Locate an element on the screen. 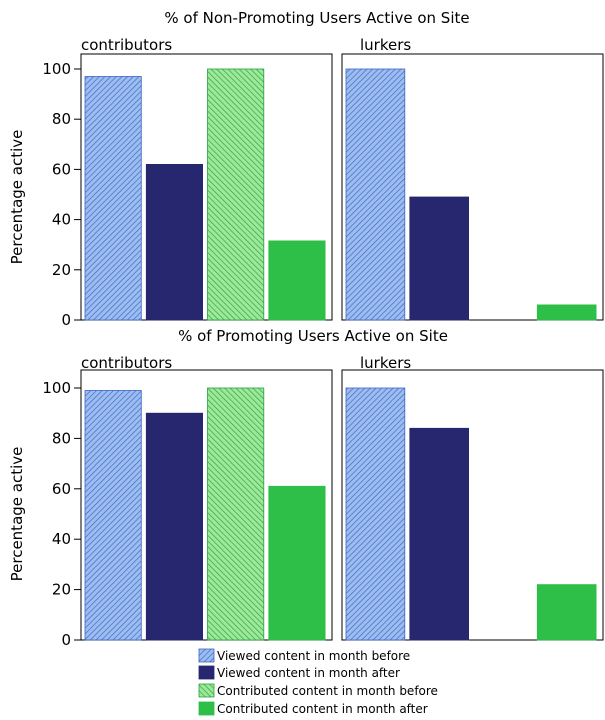  legend-swatch-viewed-after is located at coordinates (206, 672).